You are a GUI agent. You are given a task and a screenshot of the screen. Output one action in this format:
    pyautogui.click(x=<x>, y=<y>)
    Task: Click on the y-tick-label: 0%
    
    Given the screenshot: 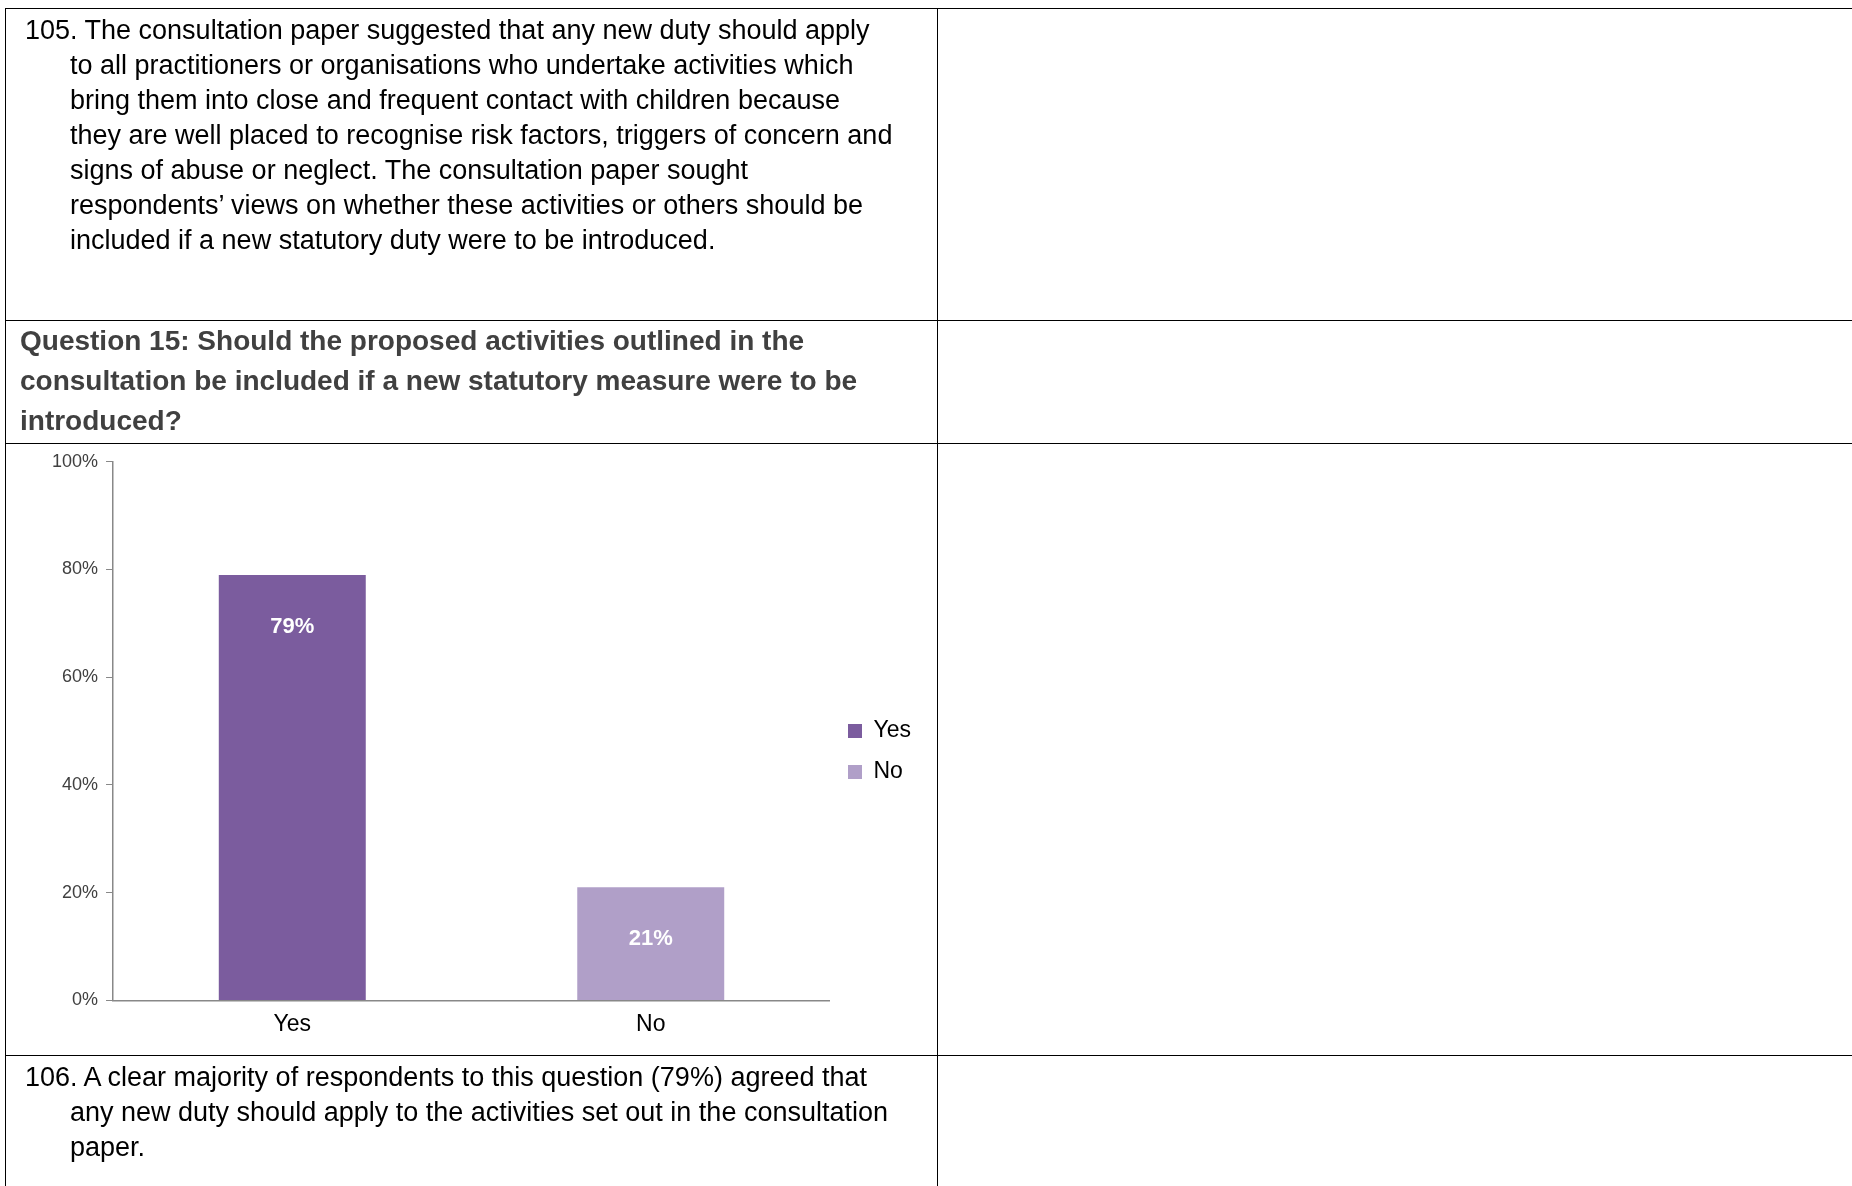 What is the action you would take?
    pyautogui.click(x=85, y=999)
    